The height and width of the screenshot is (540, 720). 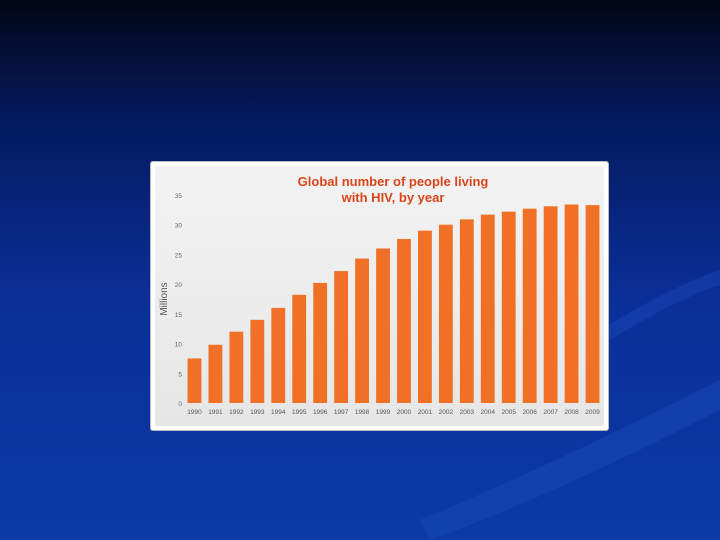 What do you see at coordinates (571, 303) in the screenshot?
I see `bar-2008` at bounding box center [571, 303].